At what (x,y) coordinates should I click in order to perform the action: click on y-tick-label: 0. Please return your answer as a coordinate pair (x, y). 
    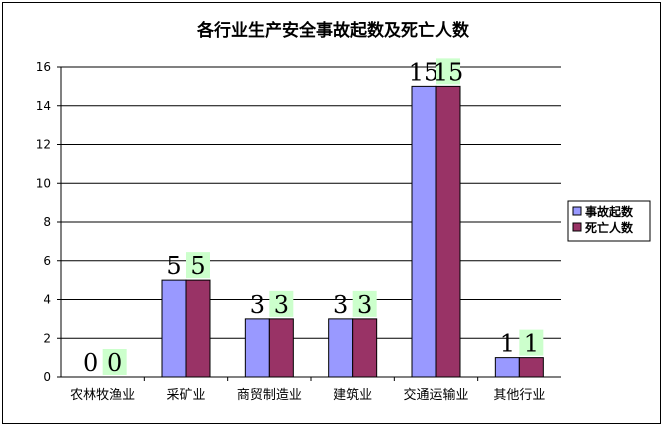
    Looking at the image, I should click on (47, 377).